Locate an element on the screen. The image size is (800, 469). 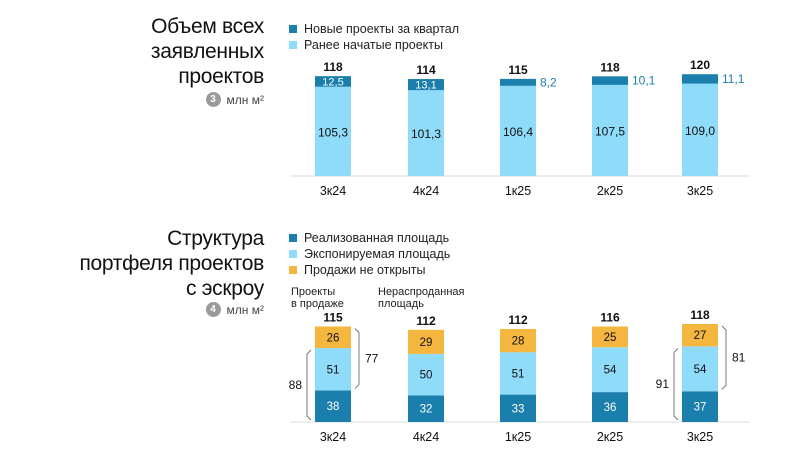
chart2-unit-label: млн м² is located at coordinates (245, 309).